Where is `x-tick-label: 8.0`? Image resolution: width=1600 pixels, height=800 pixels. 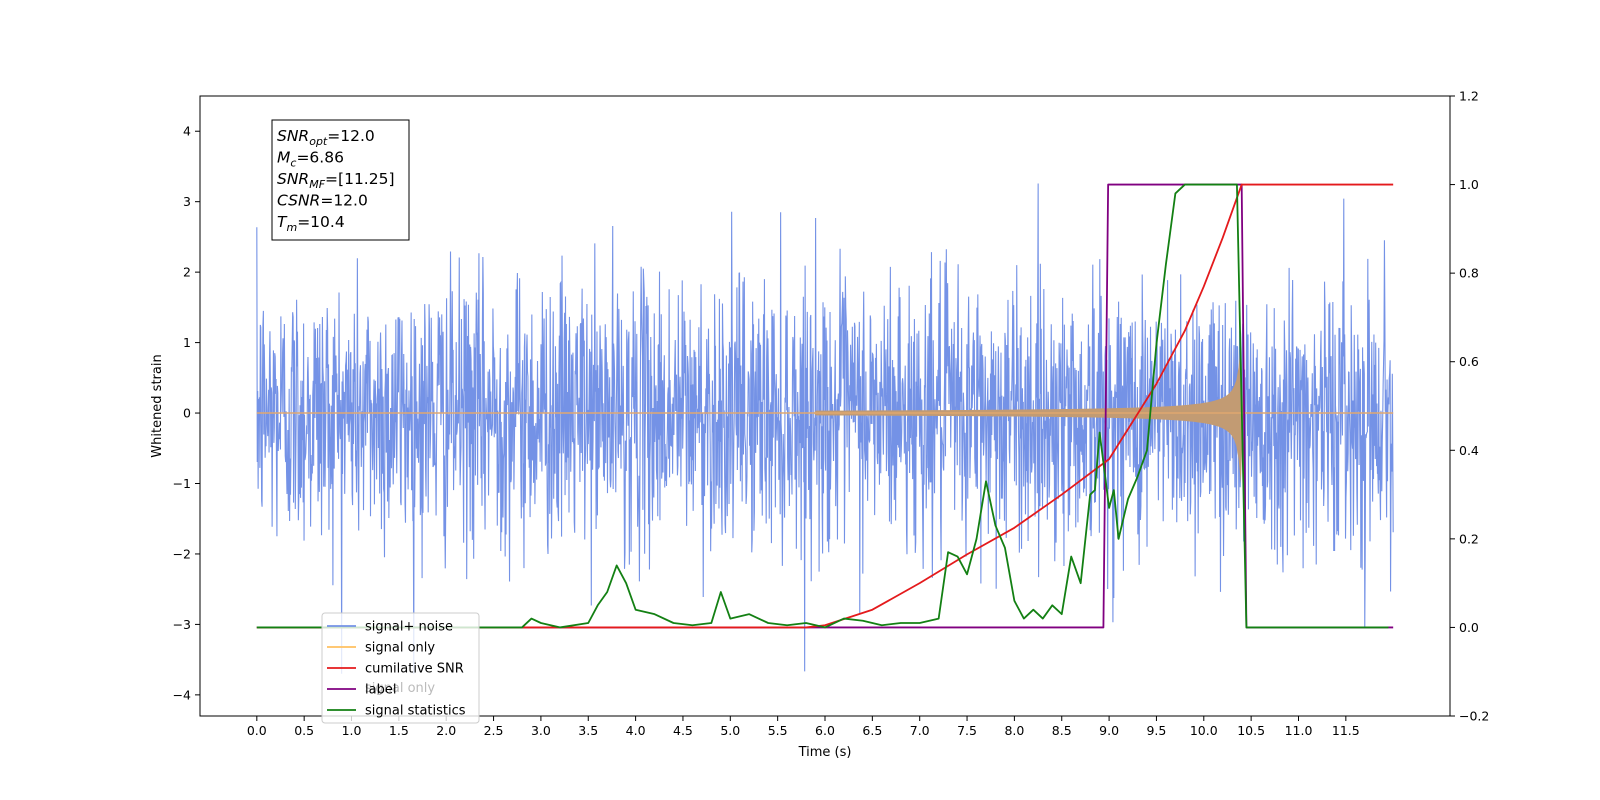
x-tick-label: 8.0 is located at coordinates (1014, 730).